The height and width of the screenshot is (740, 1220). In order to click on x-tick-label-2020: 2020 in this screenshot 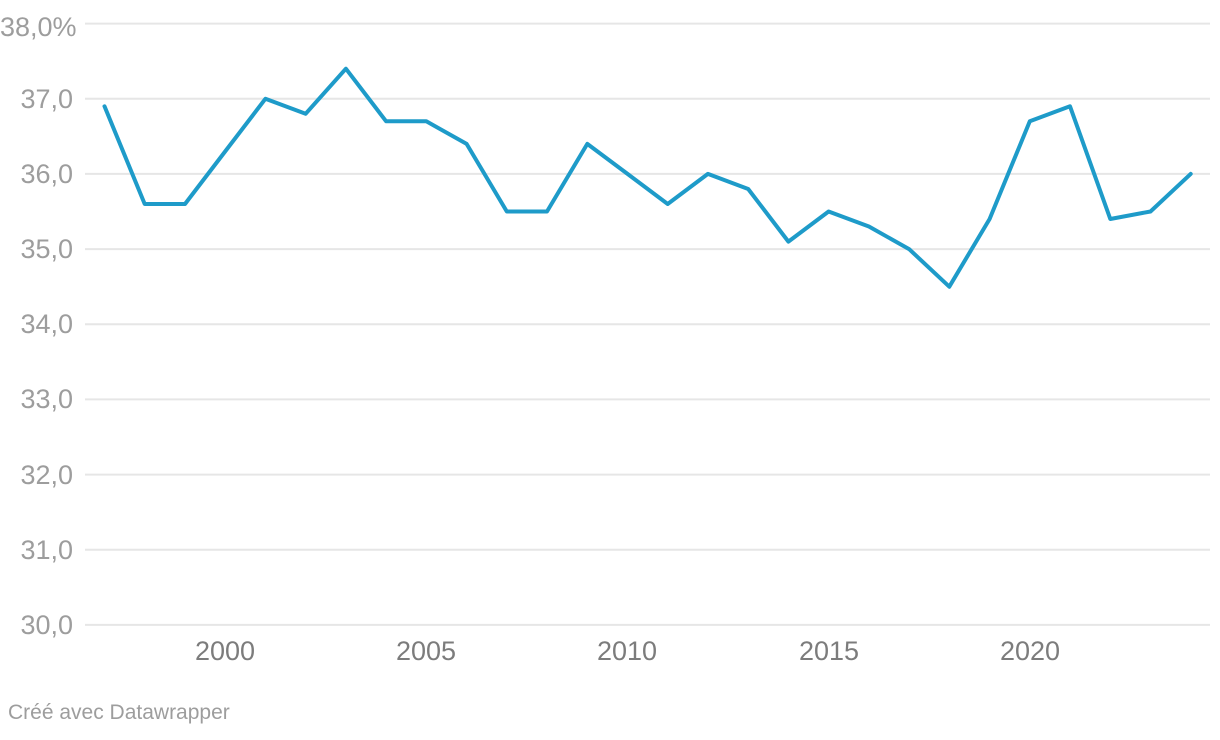, I will do `click(1030, 651)`.